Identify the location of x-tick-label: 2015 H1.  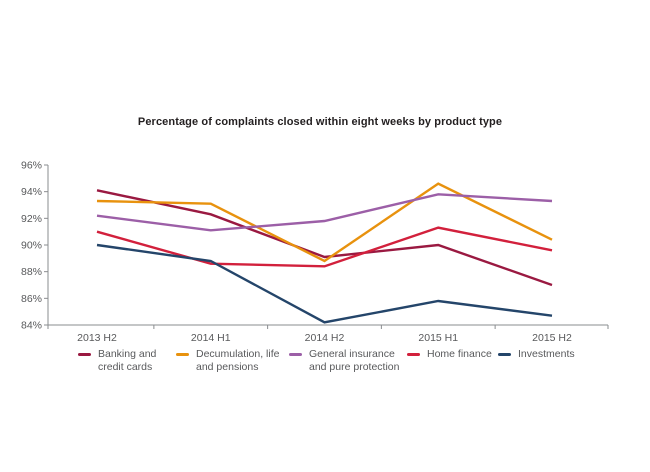
(438, 338).